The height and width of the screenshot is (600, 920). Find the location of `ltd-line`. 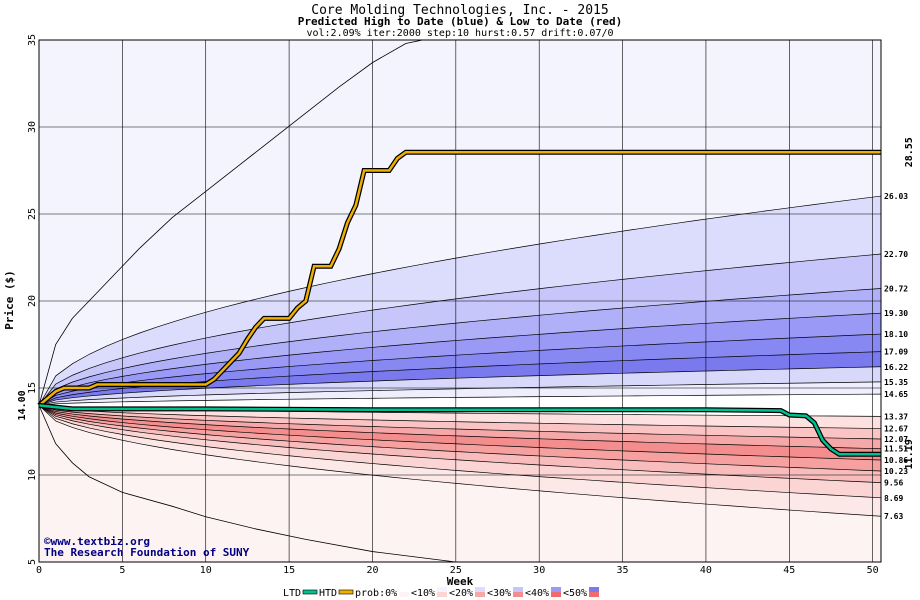

ltd-line is located at coordinates (459, 430).